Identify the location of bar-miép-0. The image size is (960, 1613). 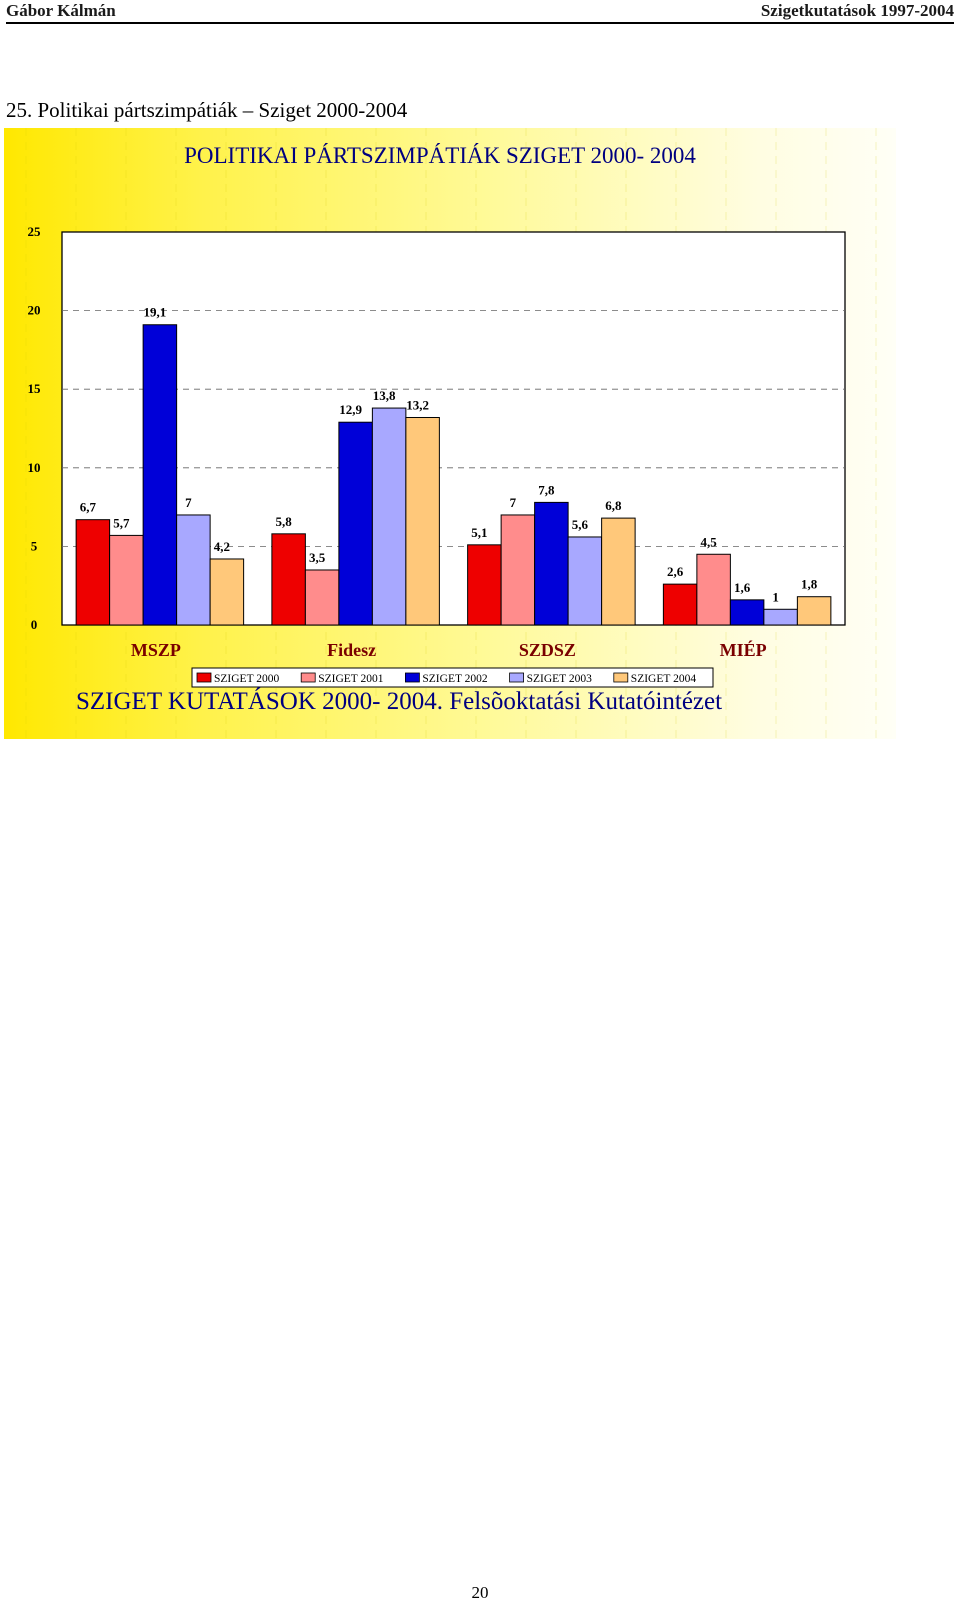
(680, 604).